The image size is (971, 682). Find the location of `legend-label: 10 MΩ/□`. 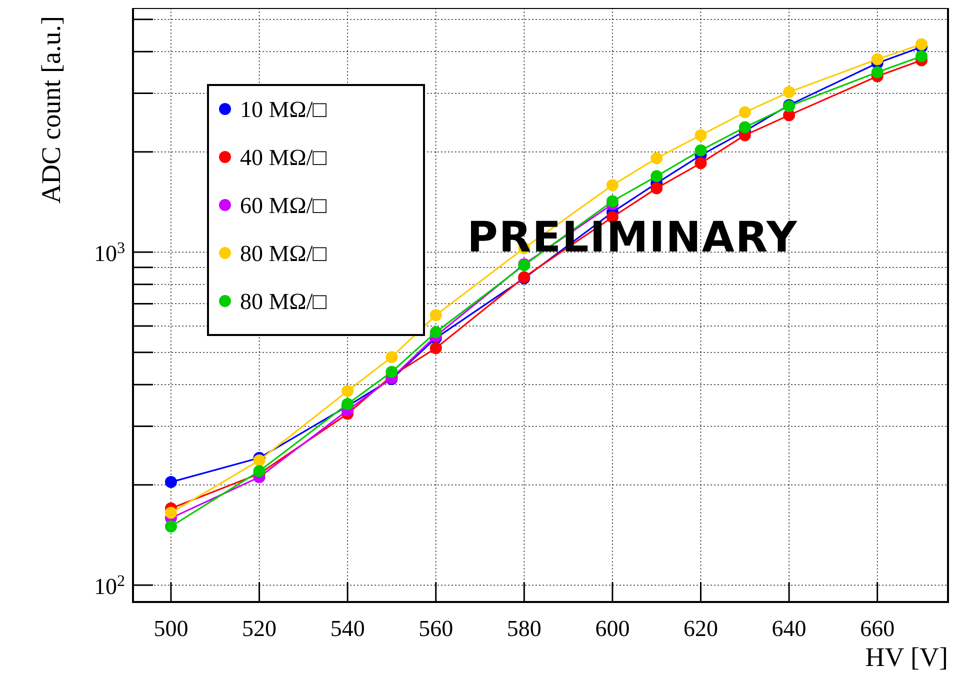

legend-label: 10 MΩ/□ is located at coordinates (283, 109).